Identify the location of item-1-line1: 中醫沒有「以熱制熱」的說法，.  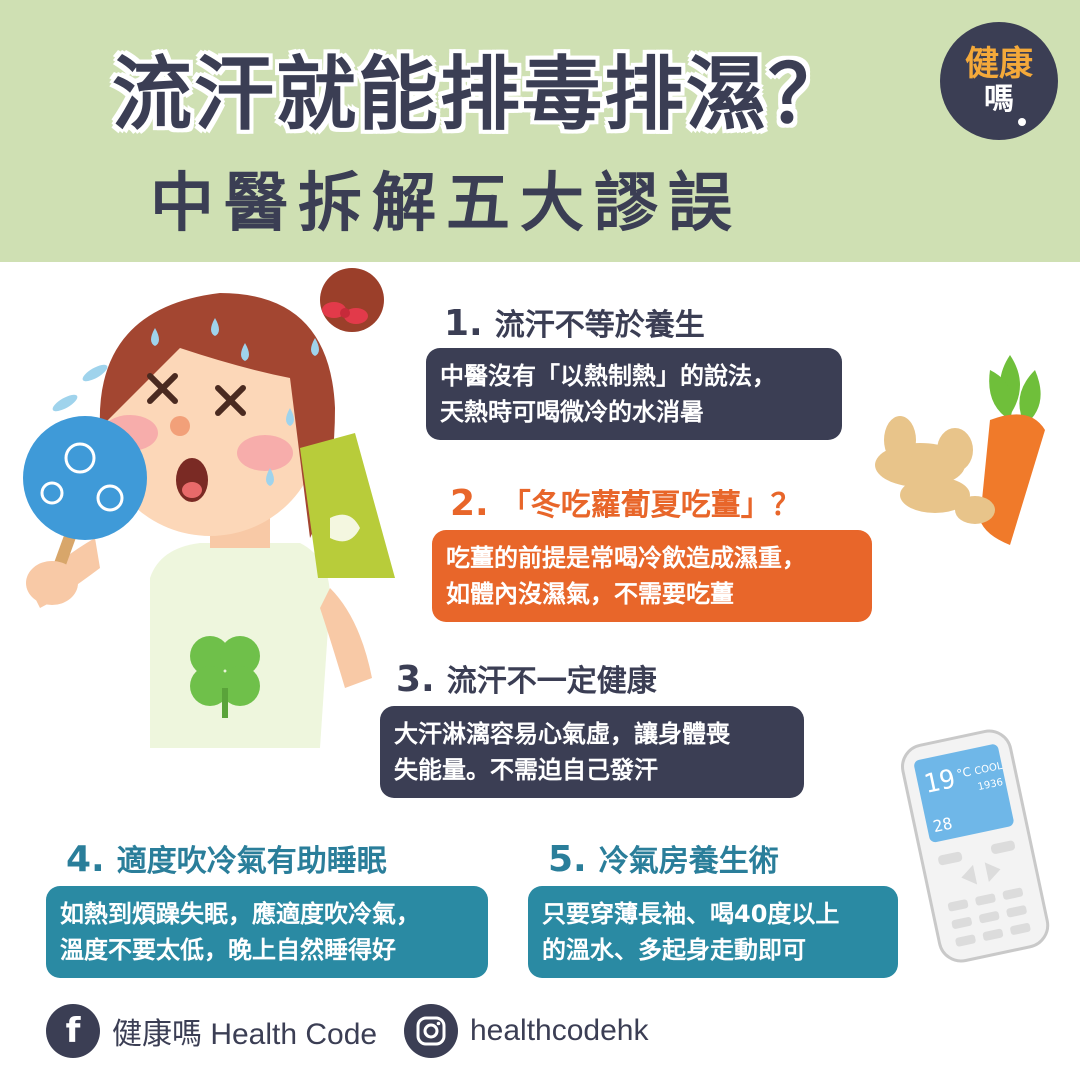
(608, 376).